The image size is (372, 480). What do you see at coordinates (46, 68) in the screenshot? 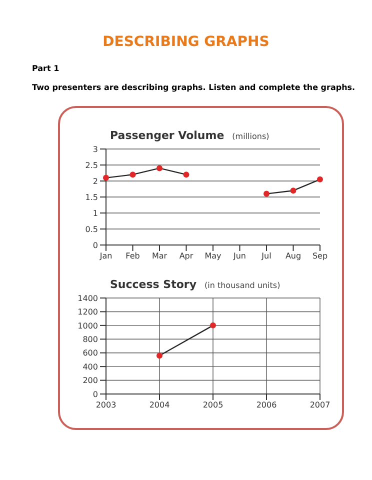
I see `text: Part 1` at bounding box center [46, 68].